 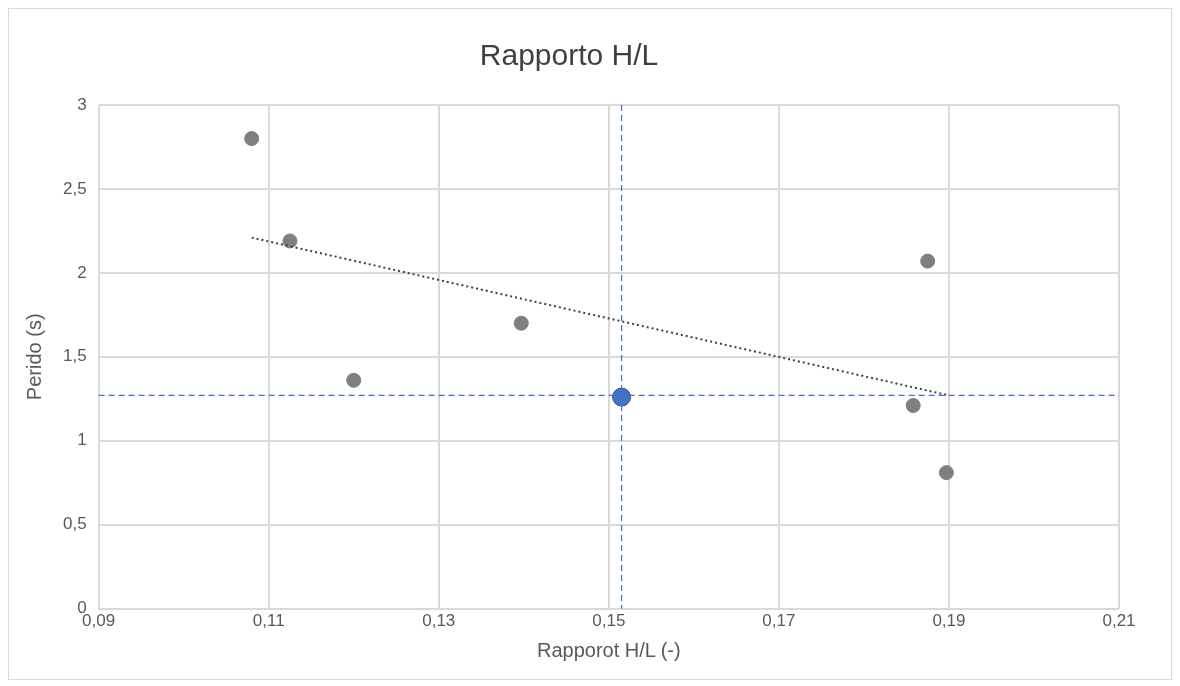 I want to click on y-tick-label: 2,5, so click(x=74, y=188).